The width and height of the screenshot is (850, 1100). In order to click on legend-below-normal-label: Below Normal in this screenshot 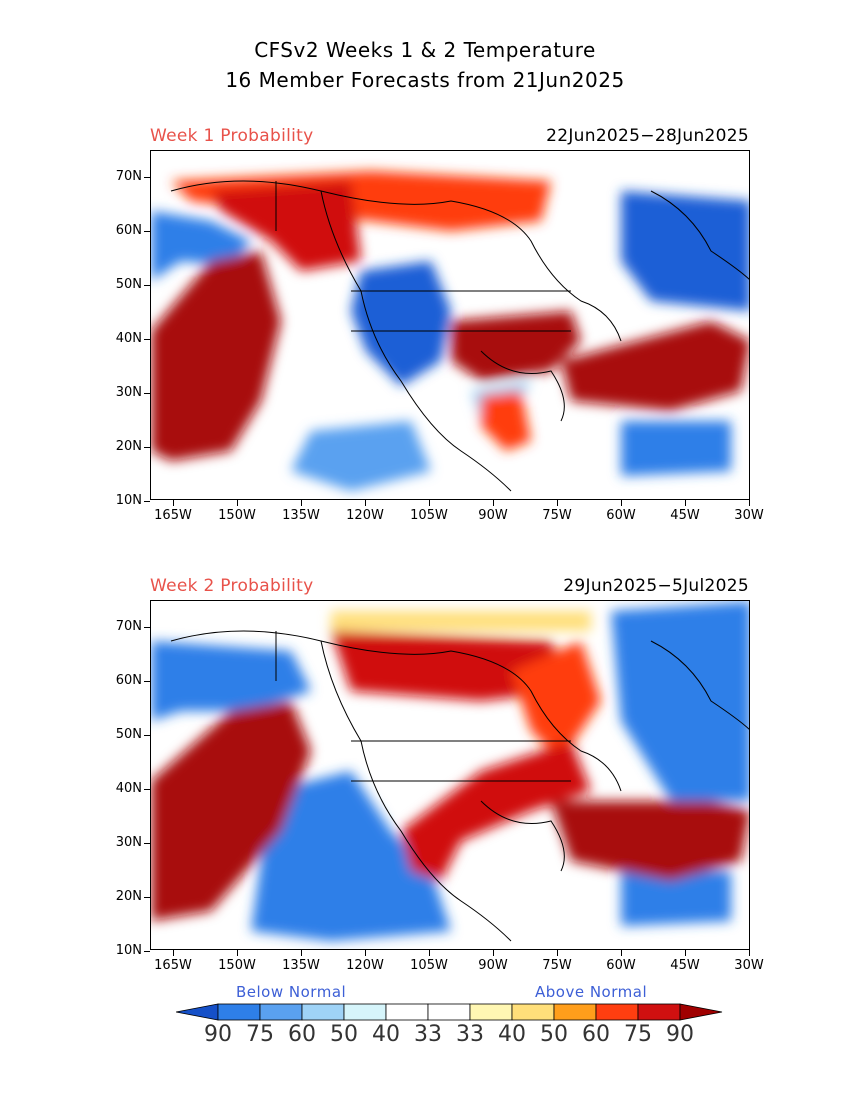, I will do `click(291, 992)`.